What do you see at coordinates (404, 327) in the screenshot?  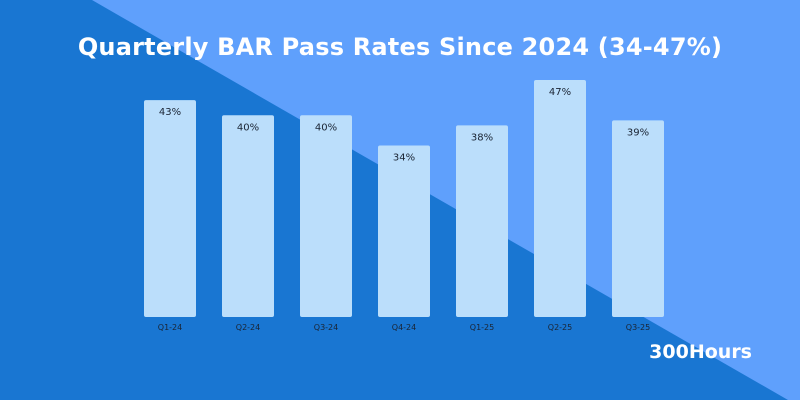 I see `x-tick-label: Q4-24` at bounding box center [404, 327].